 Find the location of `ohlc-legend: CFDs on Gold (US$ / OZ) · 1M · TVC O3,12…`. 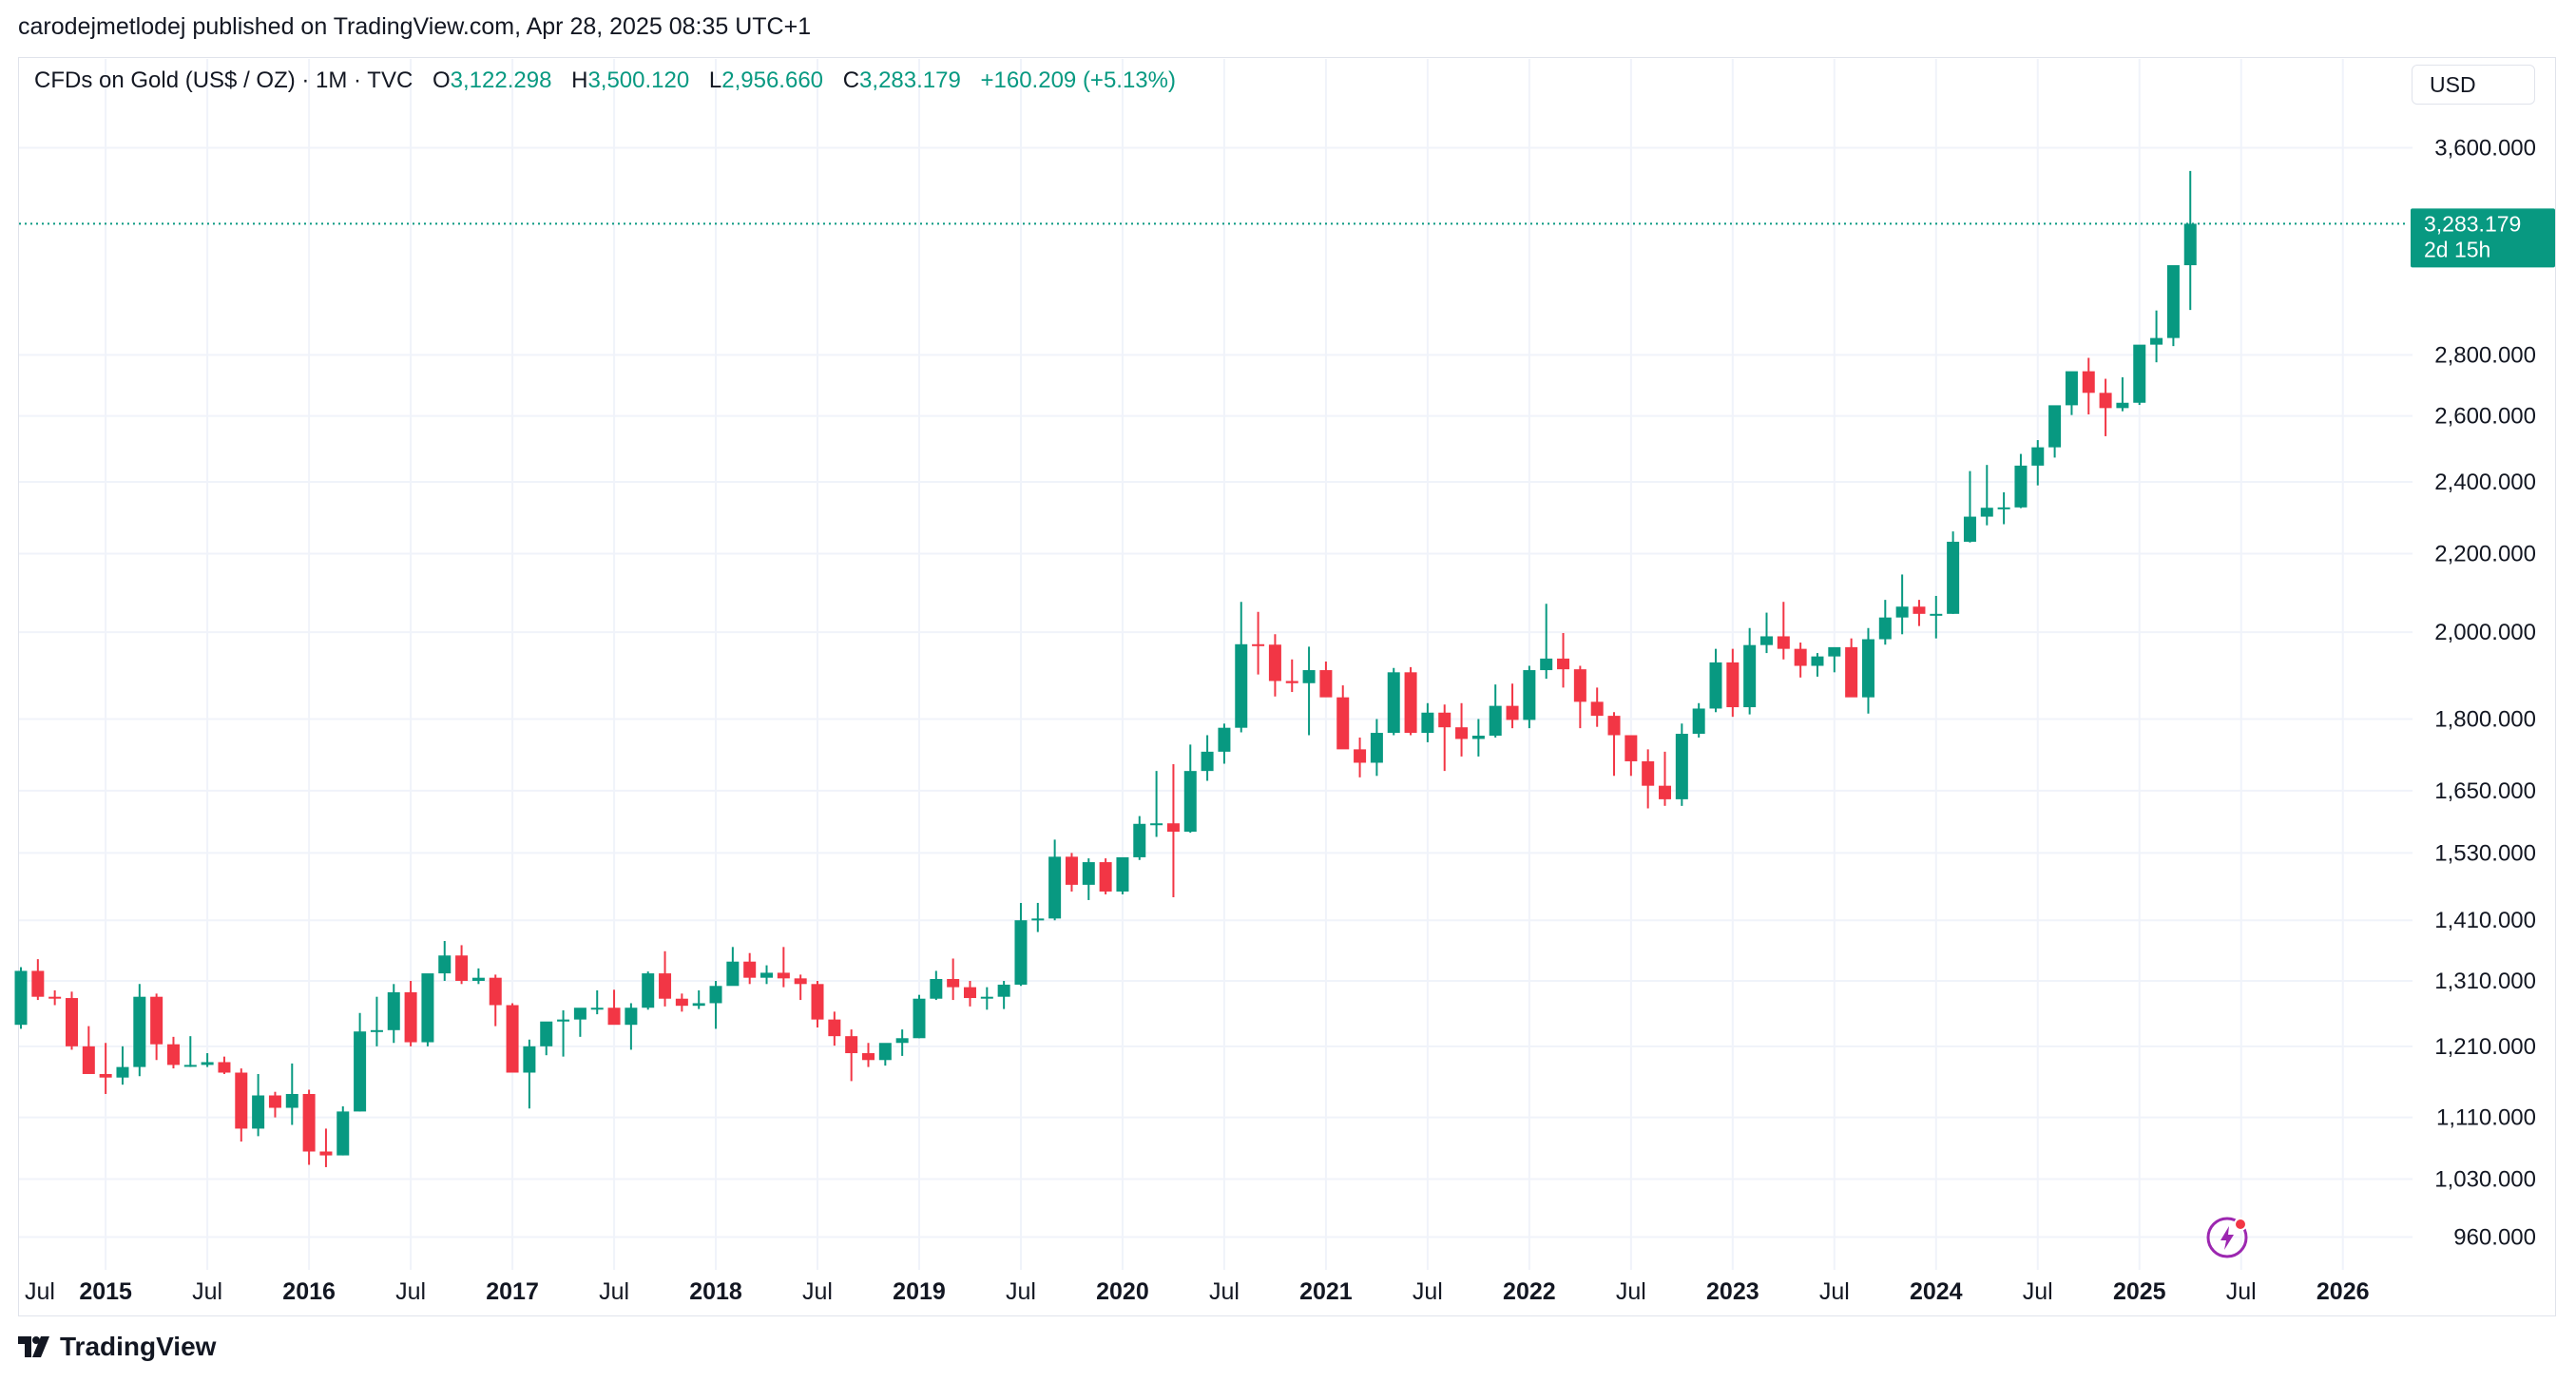

ohlc-legend: CFDs on Gold (US$ / OZ) · 1M · TVC O3,12… is located at coordinates (606, 80).